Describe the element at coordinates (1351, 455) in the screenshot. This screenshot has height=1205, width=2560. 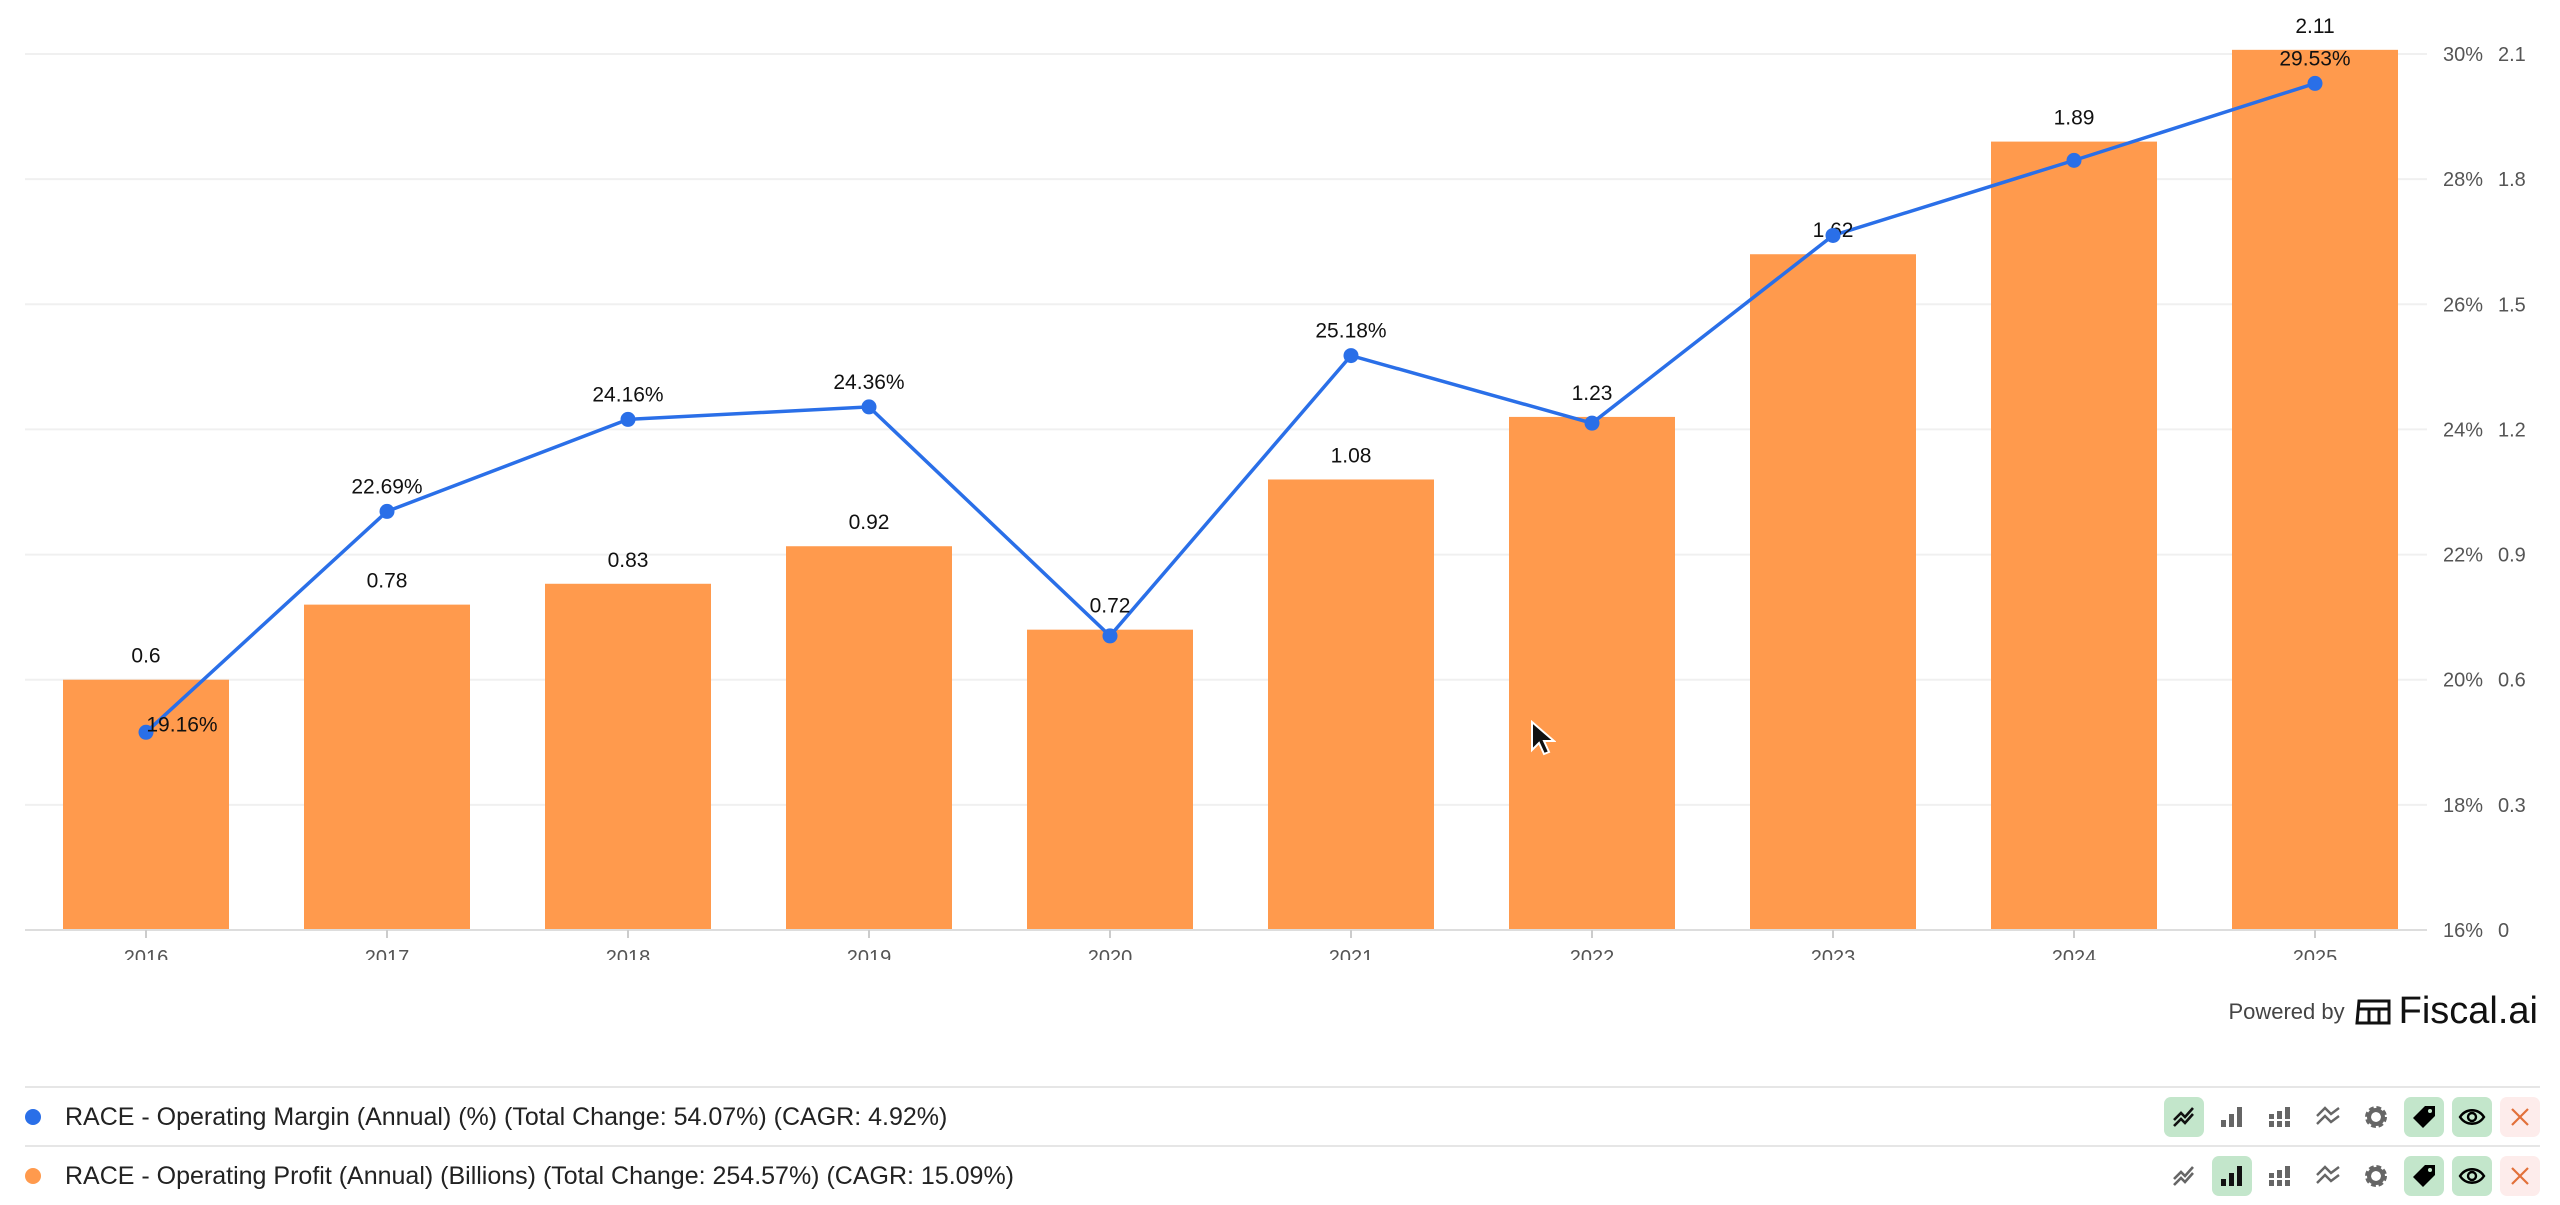
I see `bar-data-label: 1.08` at that location.